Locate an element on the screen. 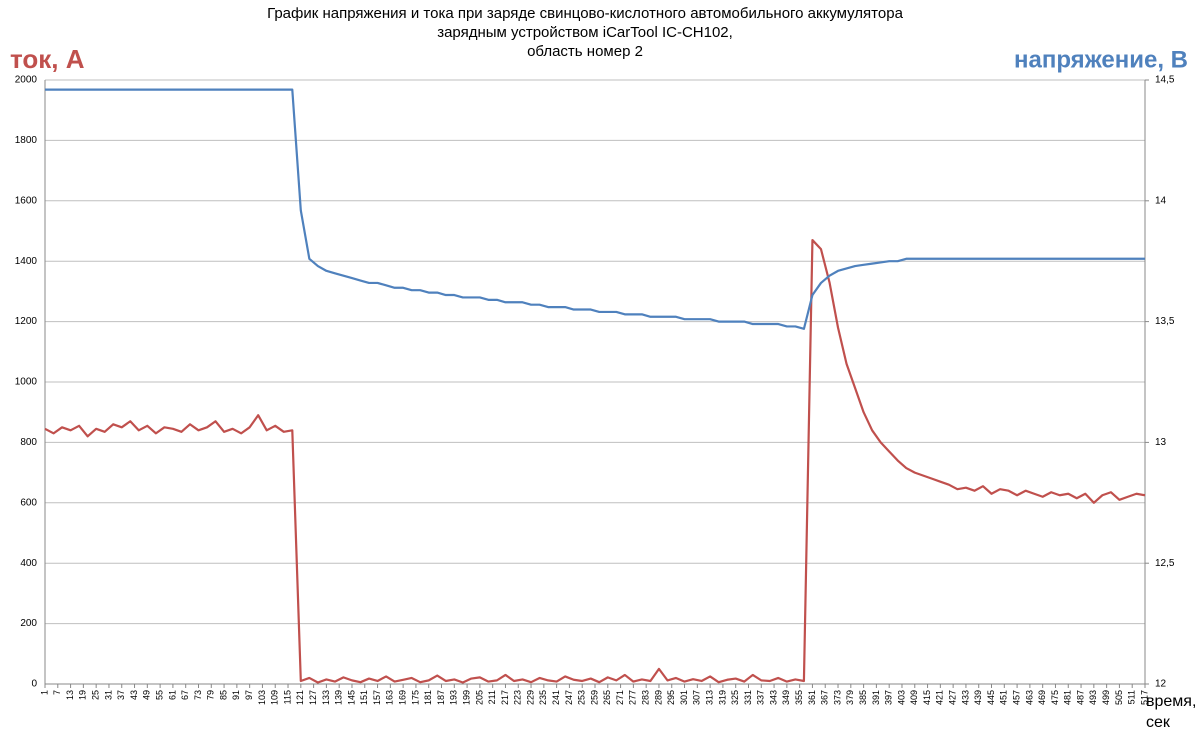 This screenshot has width=1200, height=739. x-tick-label: 49 is located at coordinates (147, 695).